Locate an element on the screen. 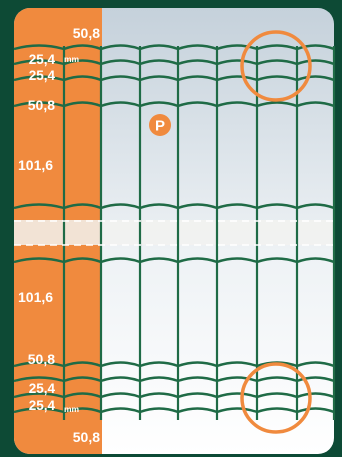 This screenshot has width=342, height=457. dim-25-top-a: 25,4 is located at coordinates (42, 59).